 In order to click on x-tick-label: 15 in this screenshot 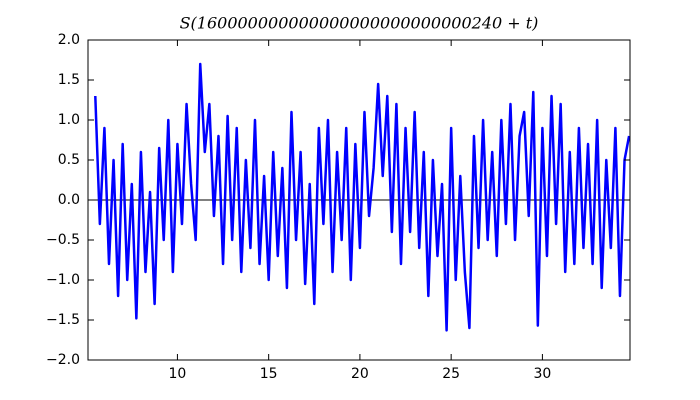, I will do `click(269, 374)`.